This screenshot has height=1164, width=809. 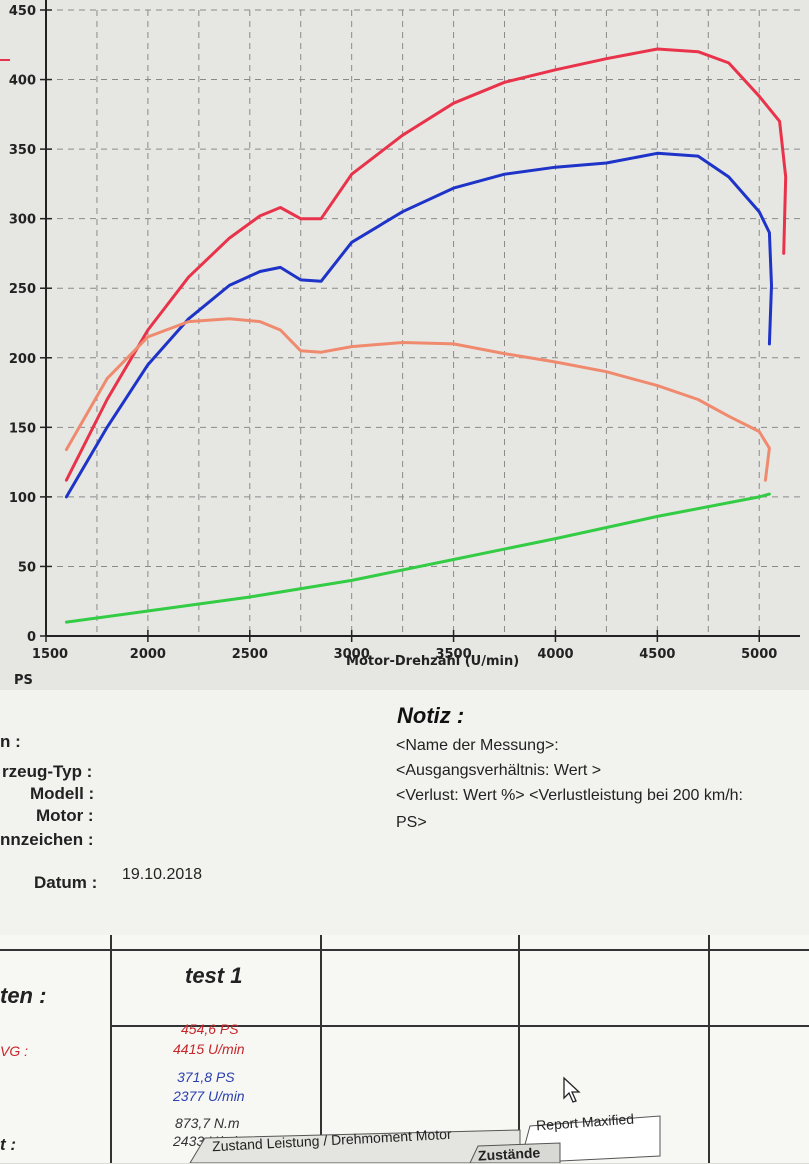 I want to click on table-col-title: test 1, so click(x=214, y=975).